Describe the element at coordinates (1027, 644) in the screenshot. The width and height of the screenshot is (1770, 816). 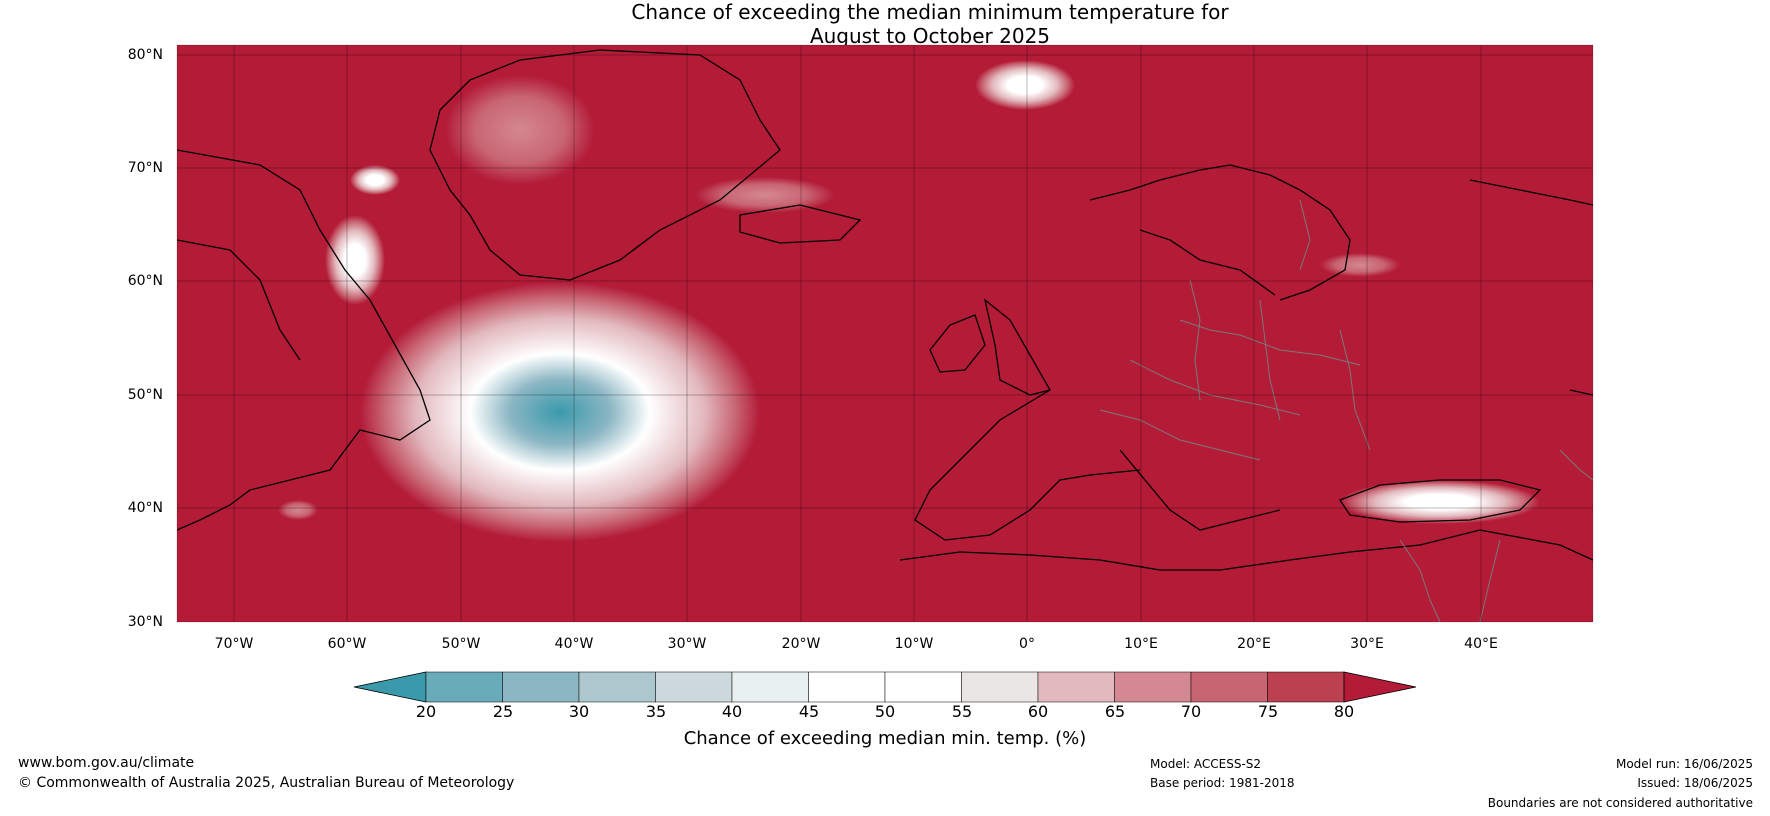
I see `lon-label: 0°` at that location.